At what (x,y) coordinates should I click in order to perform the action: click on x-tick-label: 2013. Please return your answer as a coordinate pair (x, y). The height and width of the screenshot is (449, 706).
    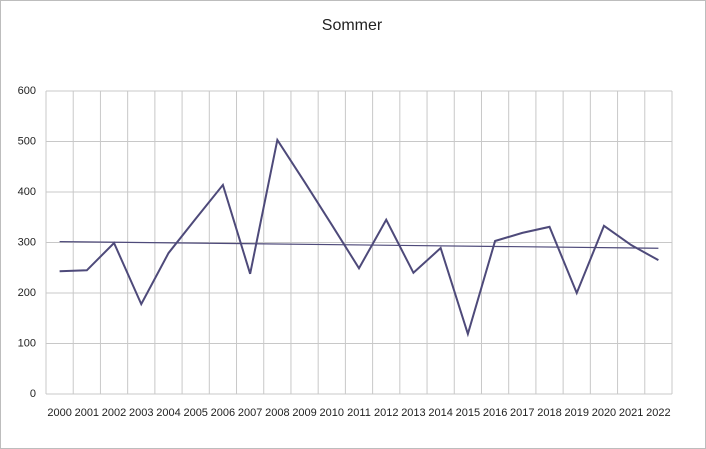
    Looking at the image, I should click on (413, 413).